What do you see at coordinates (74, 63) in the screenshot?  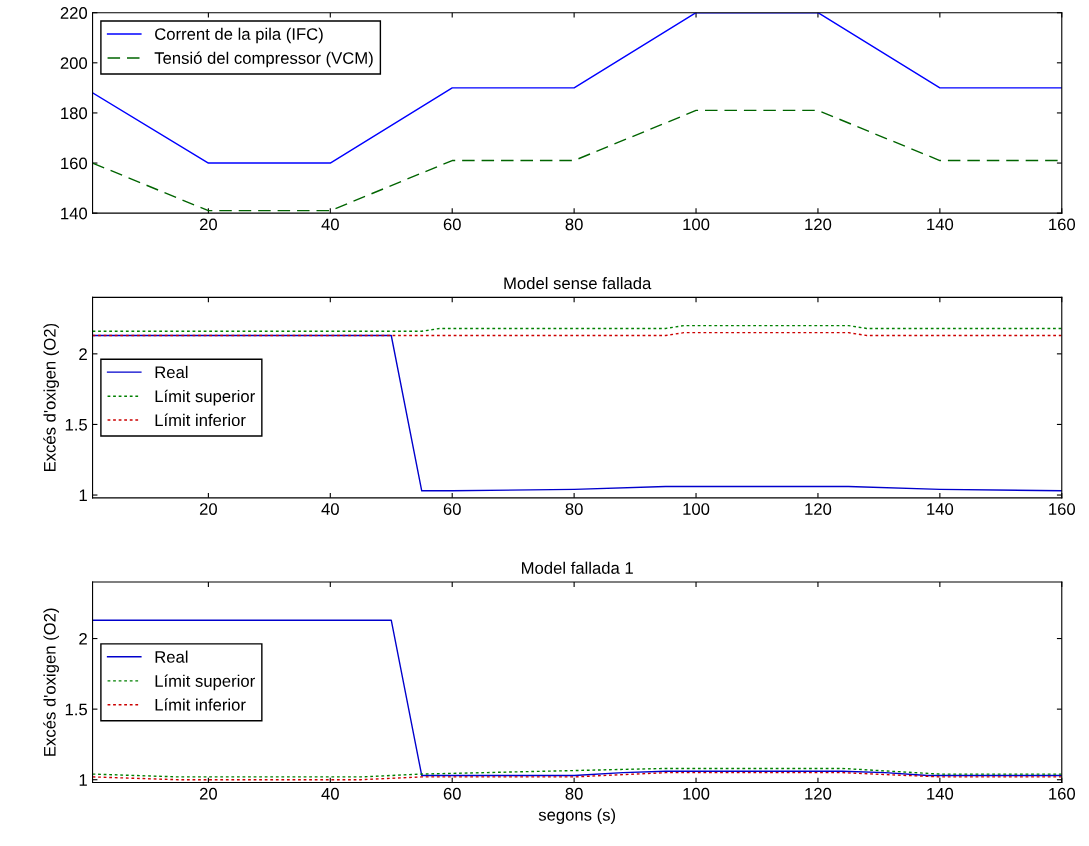 I see `y-tick-label: 200` at bounding box center [74, 63].